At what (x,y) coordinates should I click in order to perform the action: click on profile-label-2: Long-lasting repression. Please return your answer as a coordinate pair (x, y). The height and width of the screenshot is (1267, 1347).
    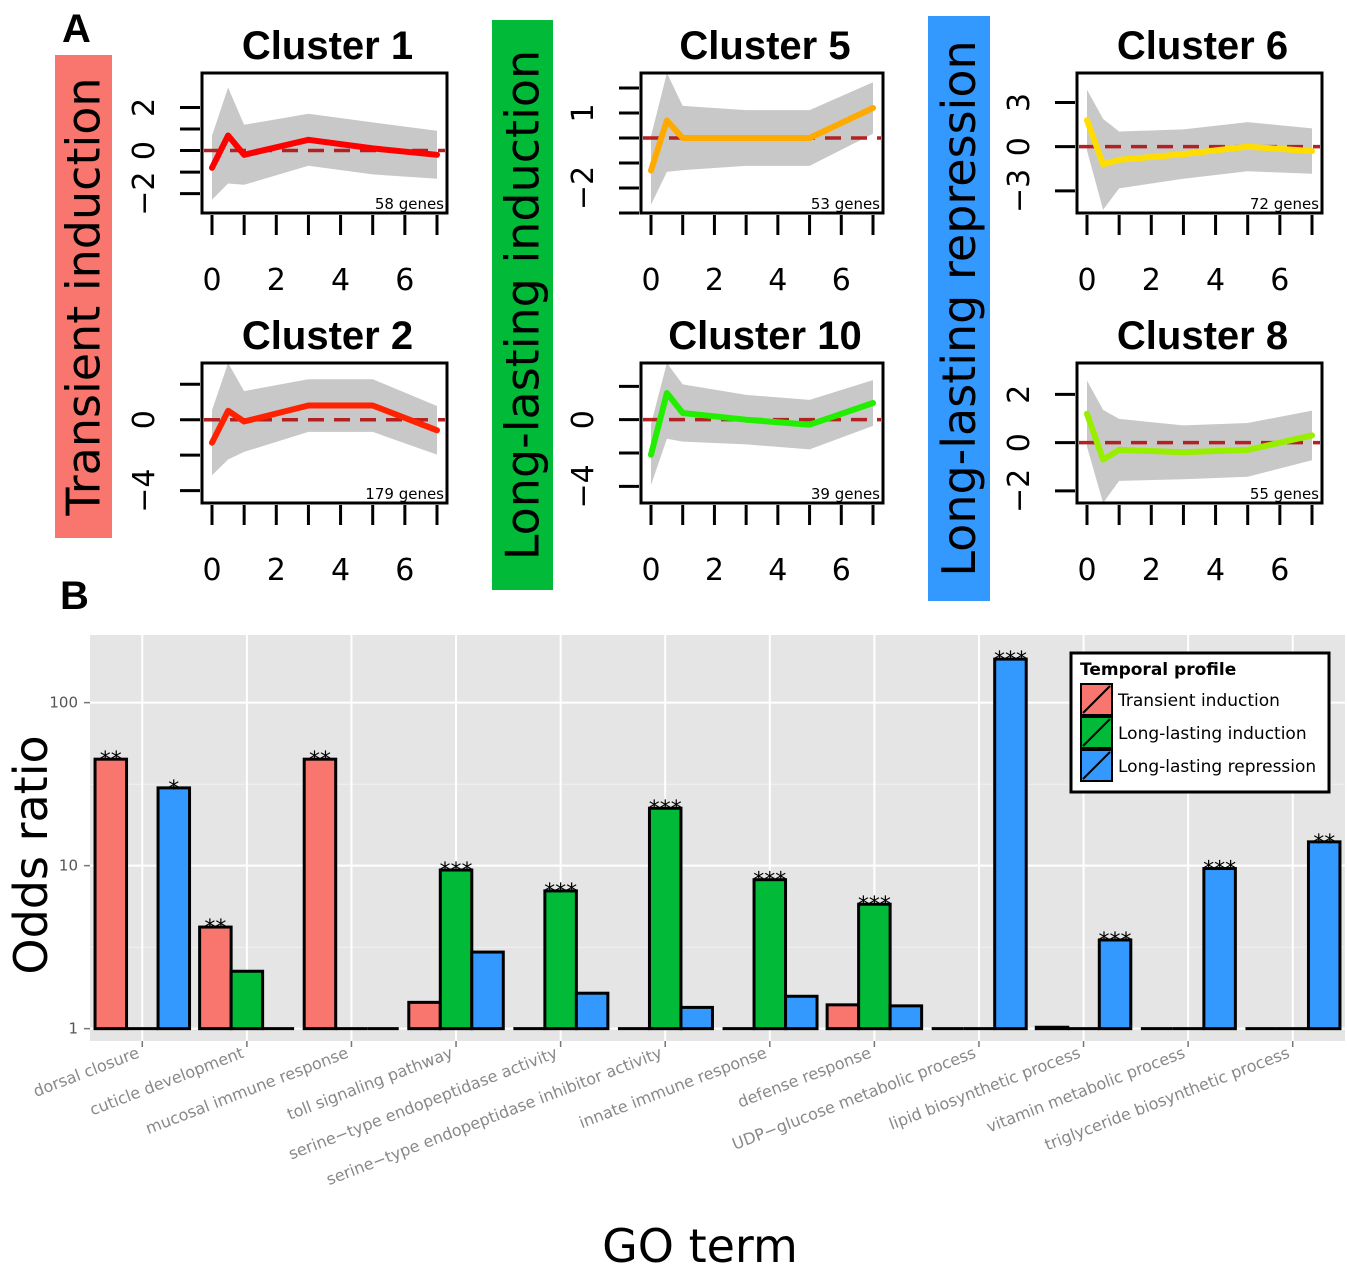
    Looking at the image, I should click on (959, 308).